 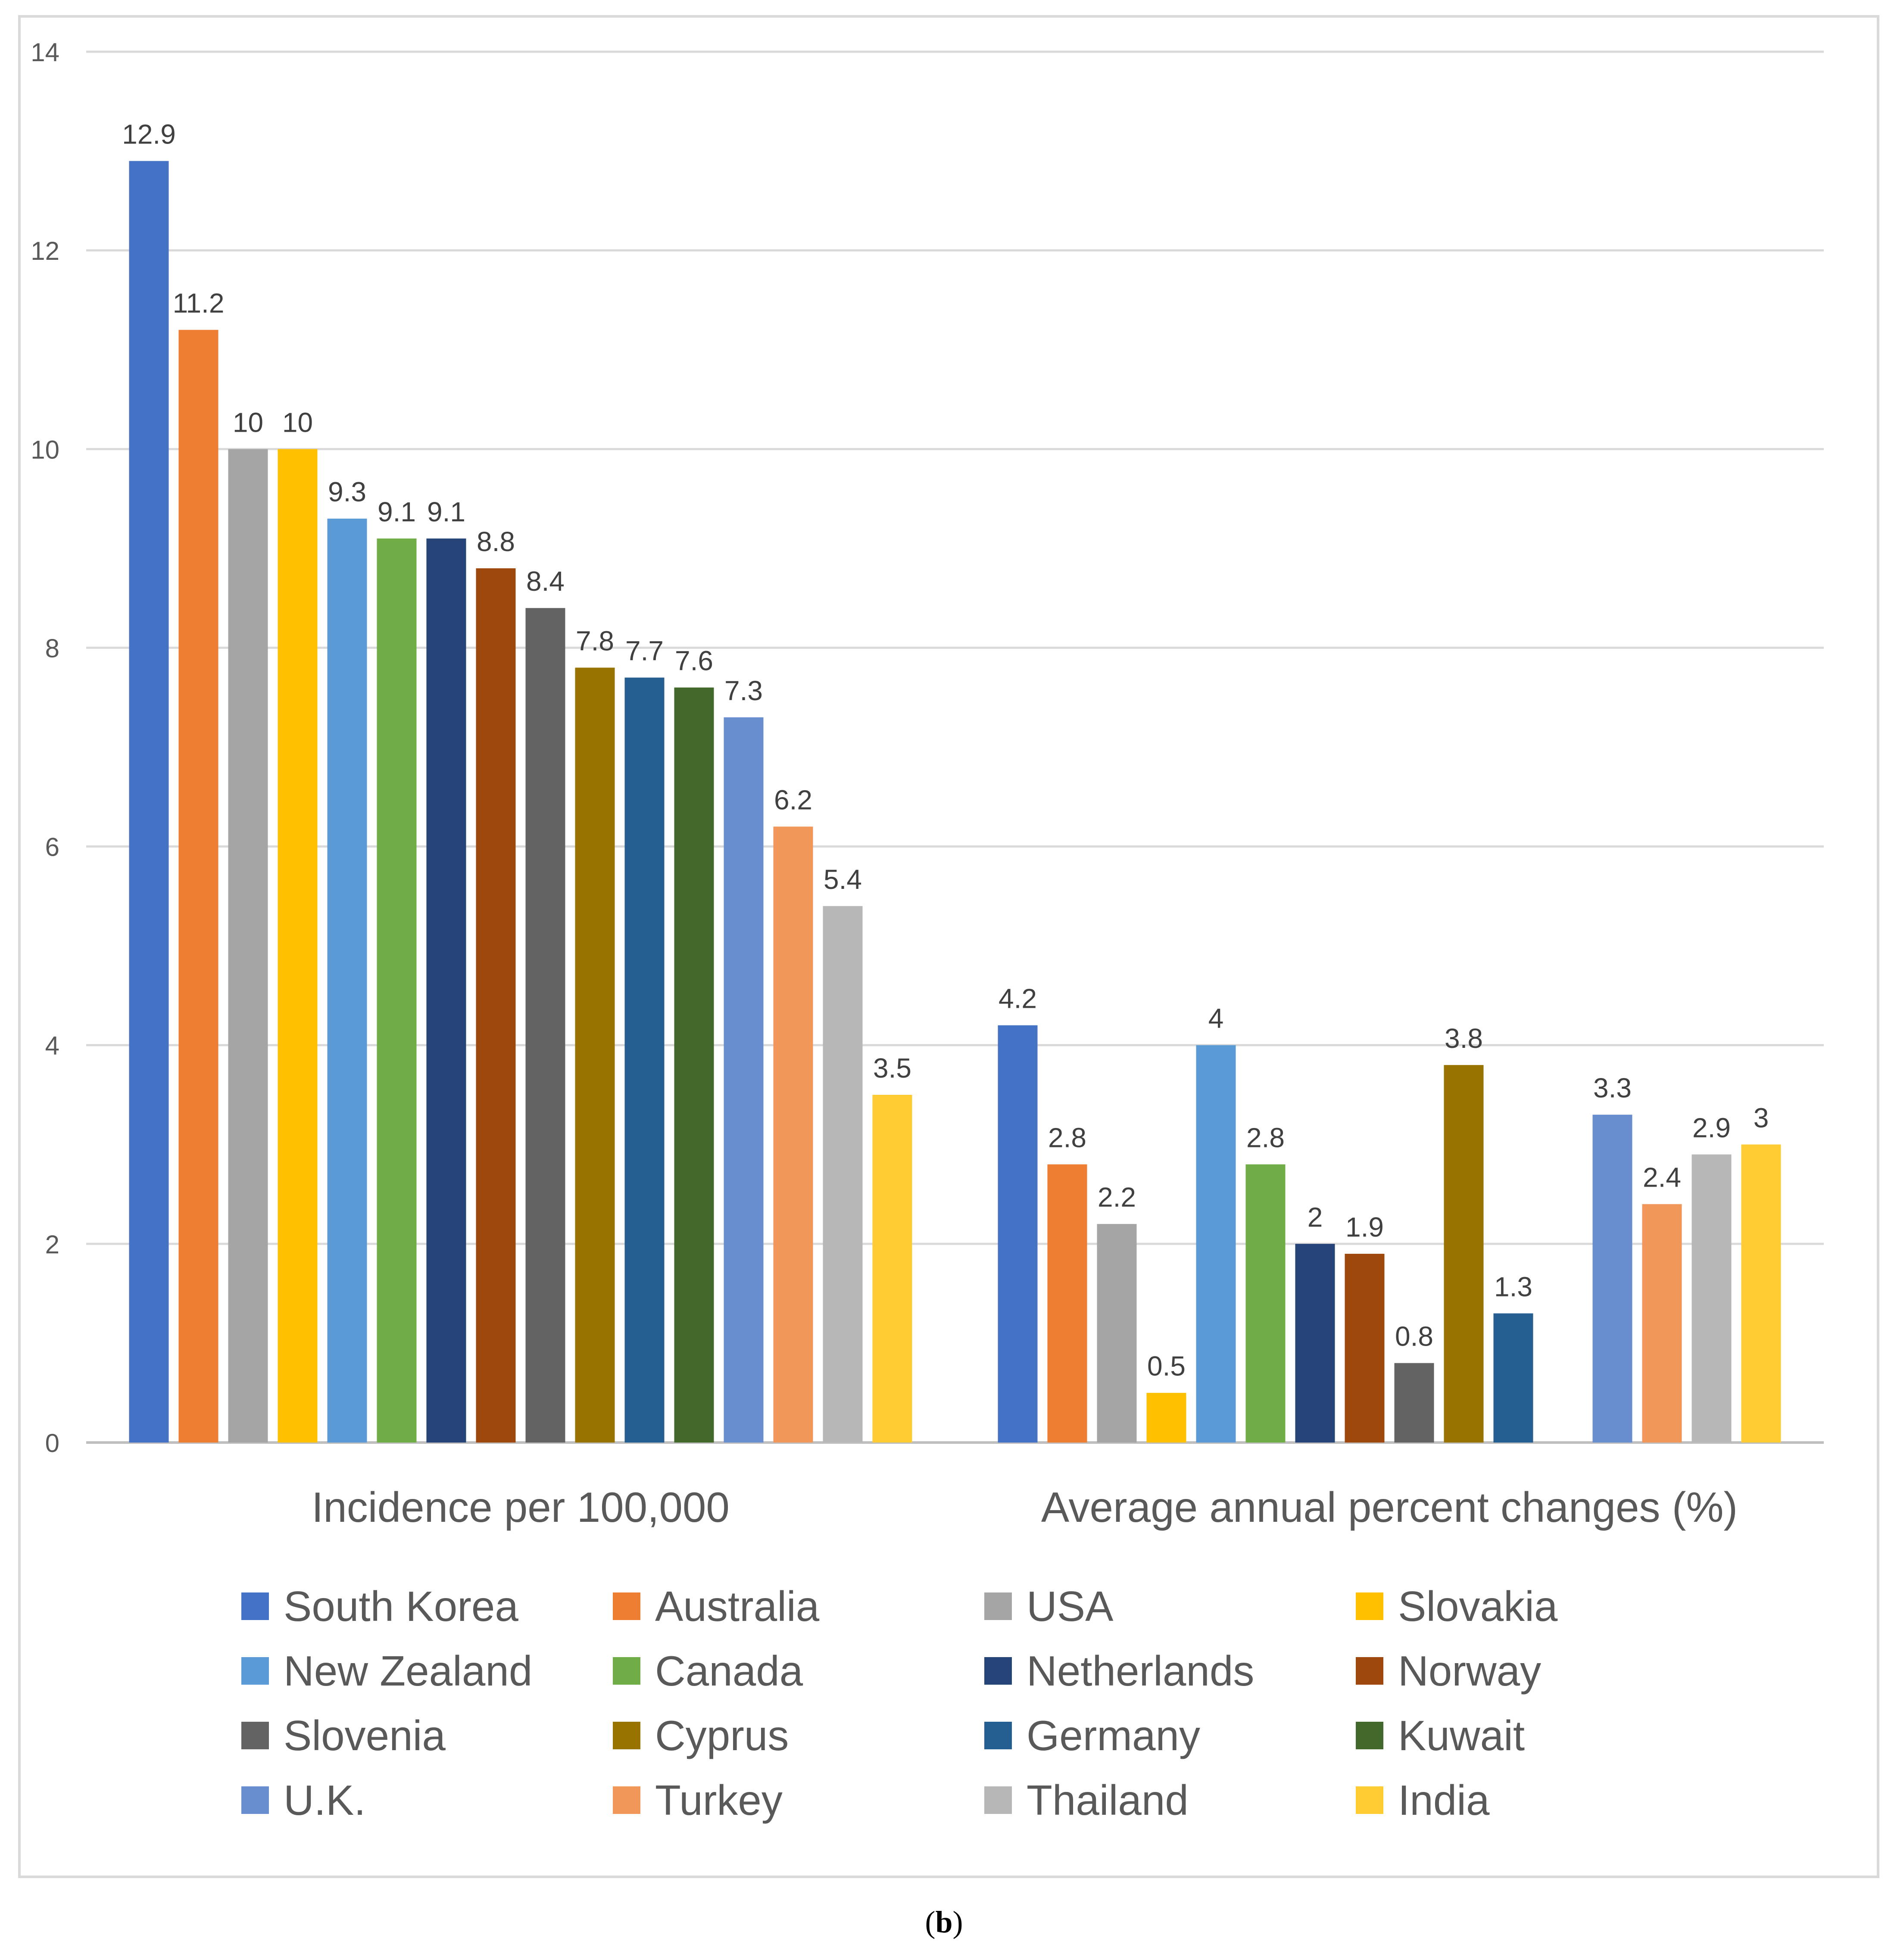 What do you see at coordinates (1470, 1671) in the screenshot?
I see `legend-label-norway: Norway` at bounding box center [1470, 1671].